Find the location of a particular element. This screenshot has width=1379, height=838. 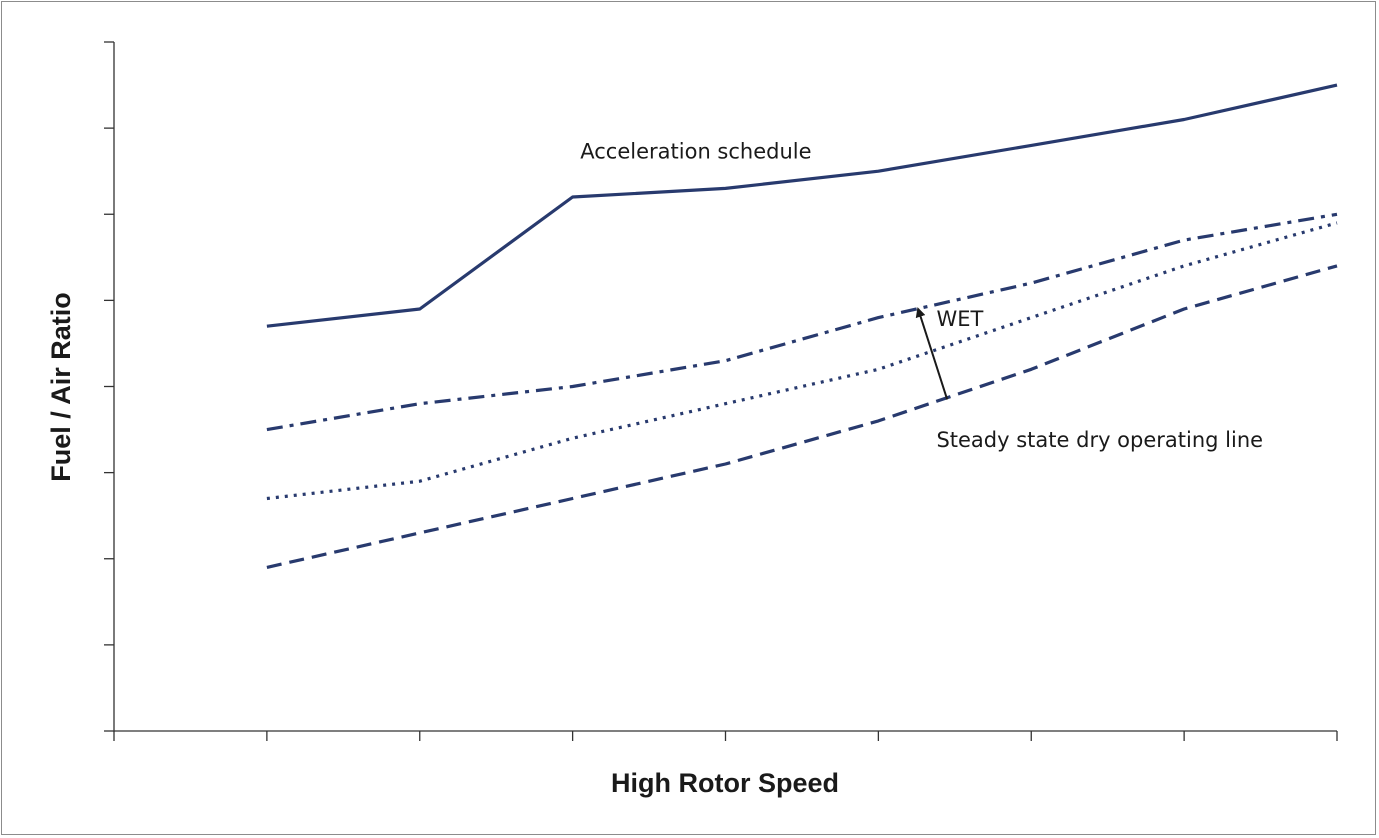

wet-label: WET is located at coordinates (959, 319).